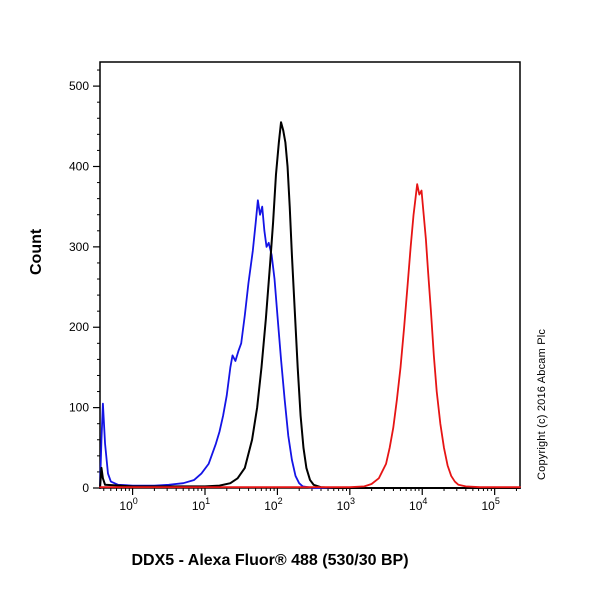  I want to click on y-tick-label: 400, so click(79, 166).